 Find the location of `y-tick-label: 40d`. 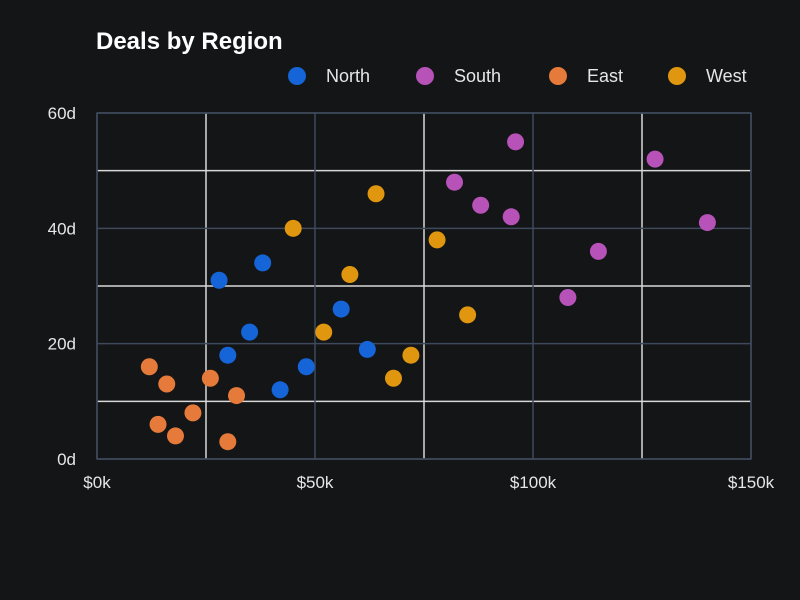

y-tick-label: 40d is located at coordinates (62, 228).